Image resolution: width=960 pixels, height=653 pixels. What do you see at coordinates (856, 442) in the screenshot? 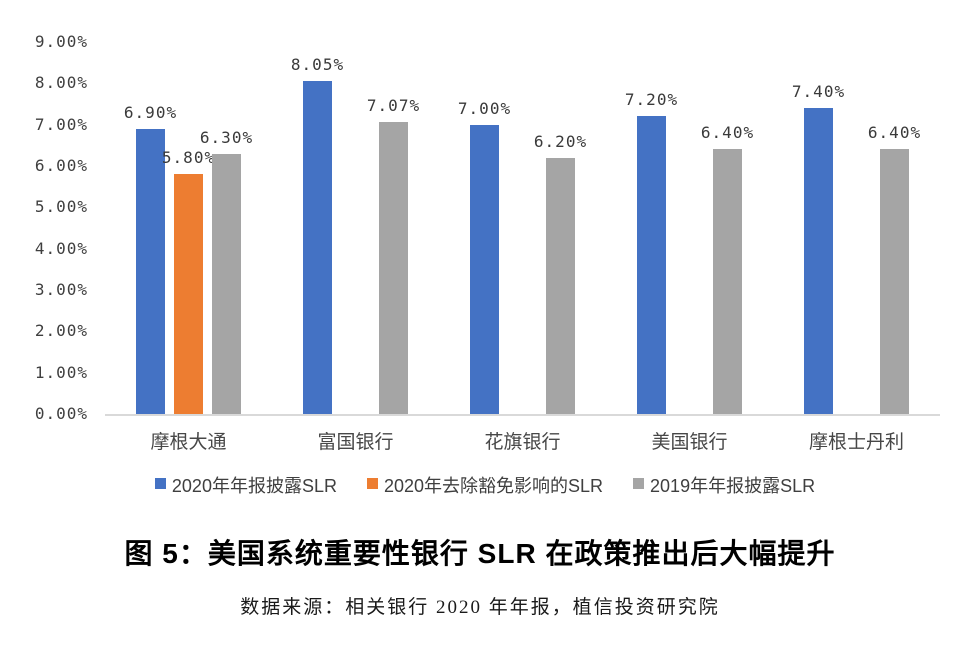
I see `x-axis-category-label: 摩根士丹利` at bounding box center [856, 442].